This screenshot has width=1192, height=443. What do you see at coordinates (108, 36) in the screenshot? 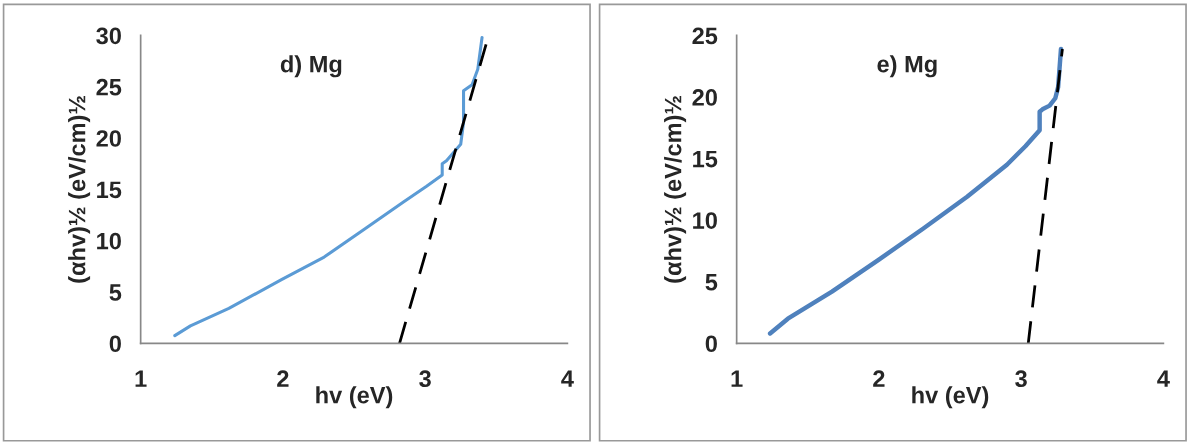
I see `y-tick-label: 30` at bounding box center [108, 36].